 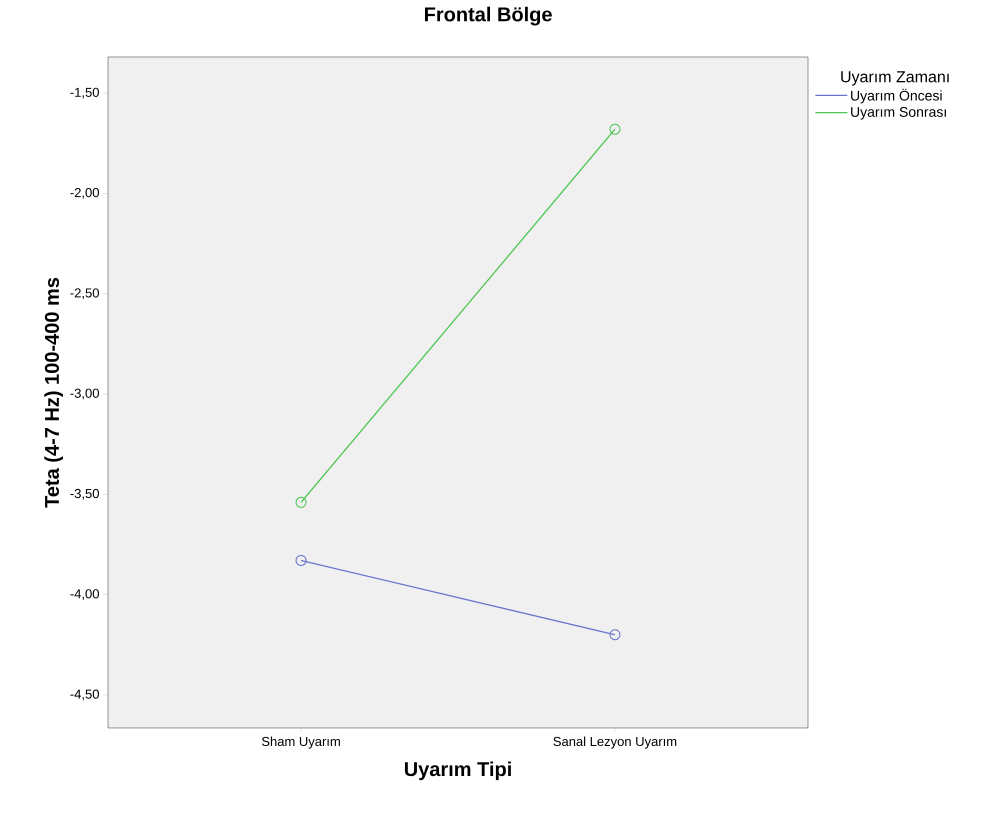 I want to click on y-tick-label: -3,00, so click(x=84, y=394).